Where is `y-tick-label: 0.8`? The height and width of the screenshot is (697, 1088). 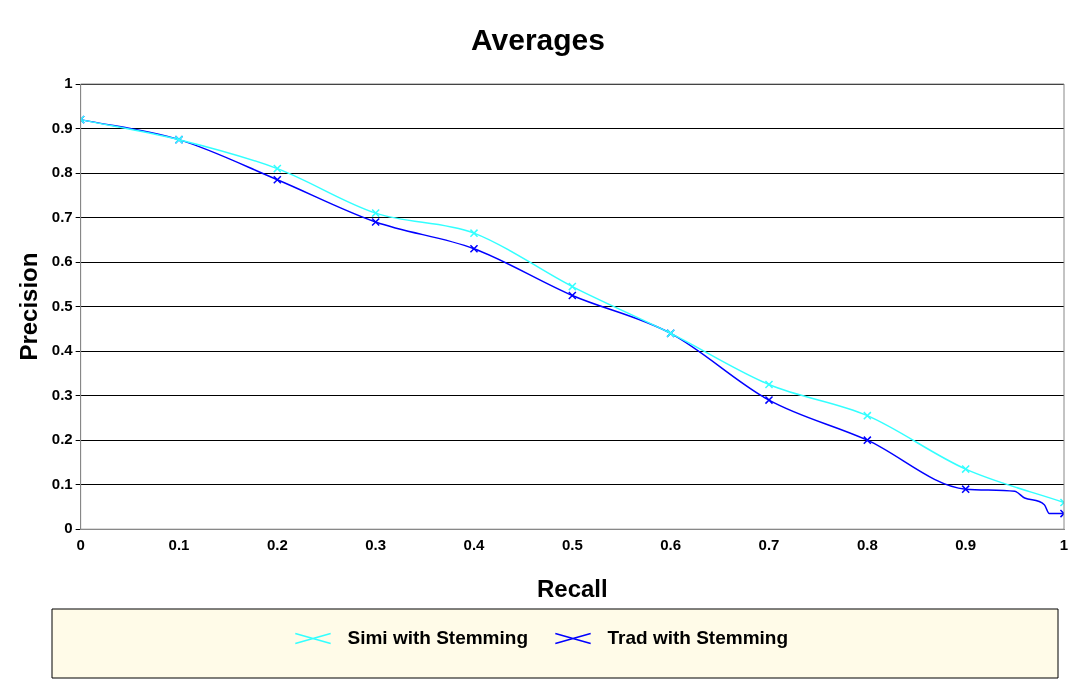 y-tick-label: 0.8 is located at coordinates (62, 172).